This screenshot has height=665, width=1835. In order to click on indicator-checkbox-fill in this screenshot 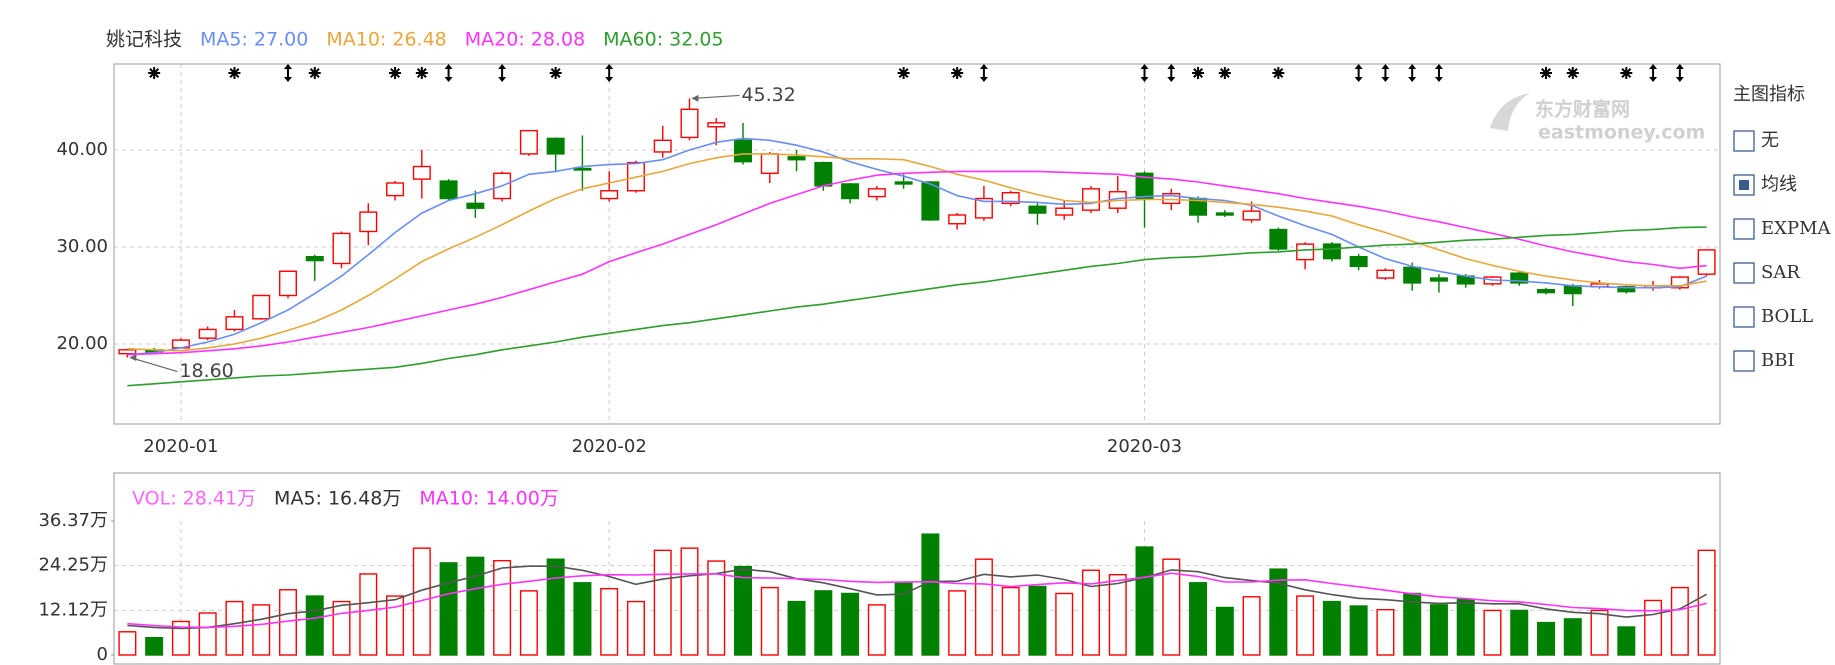, I will do `click(1744, 185)`.